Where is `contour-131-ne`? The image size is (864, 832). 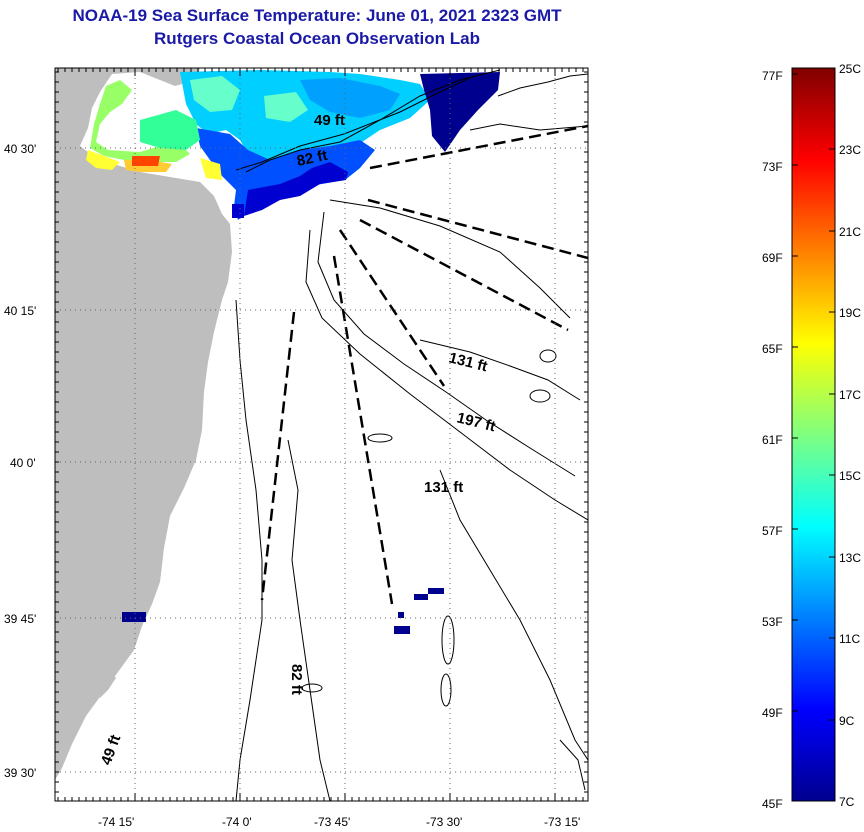 contour-131-ne is located at coordinates (450, 259).